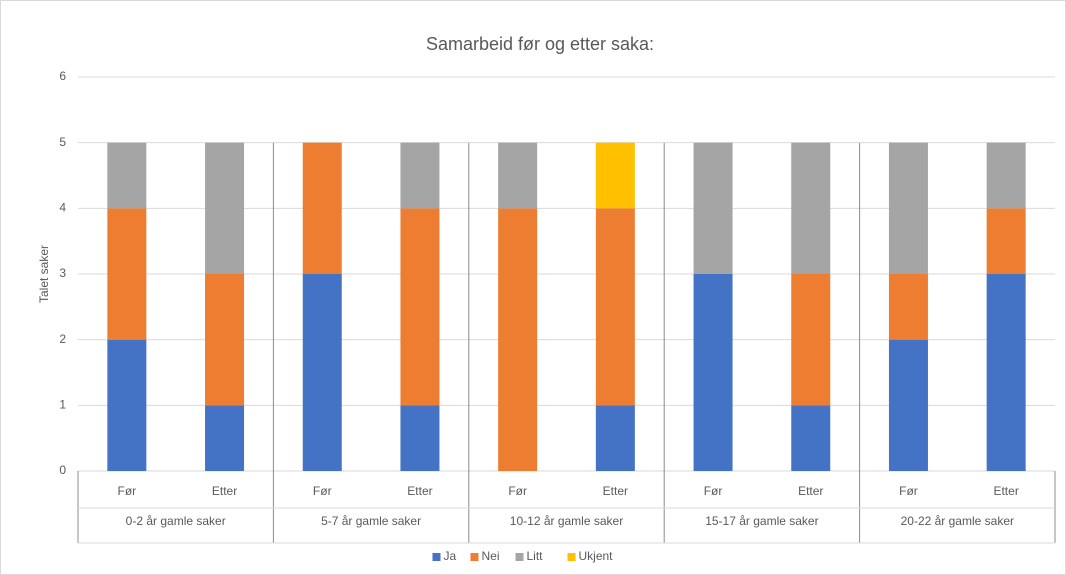  I want to click on y-tick-label: 1, so click(62, 405).